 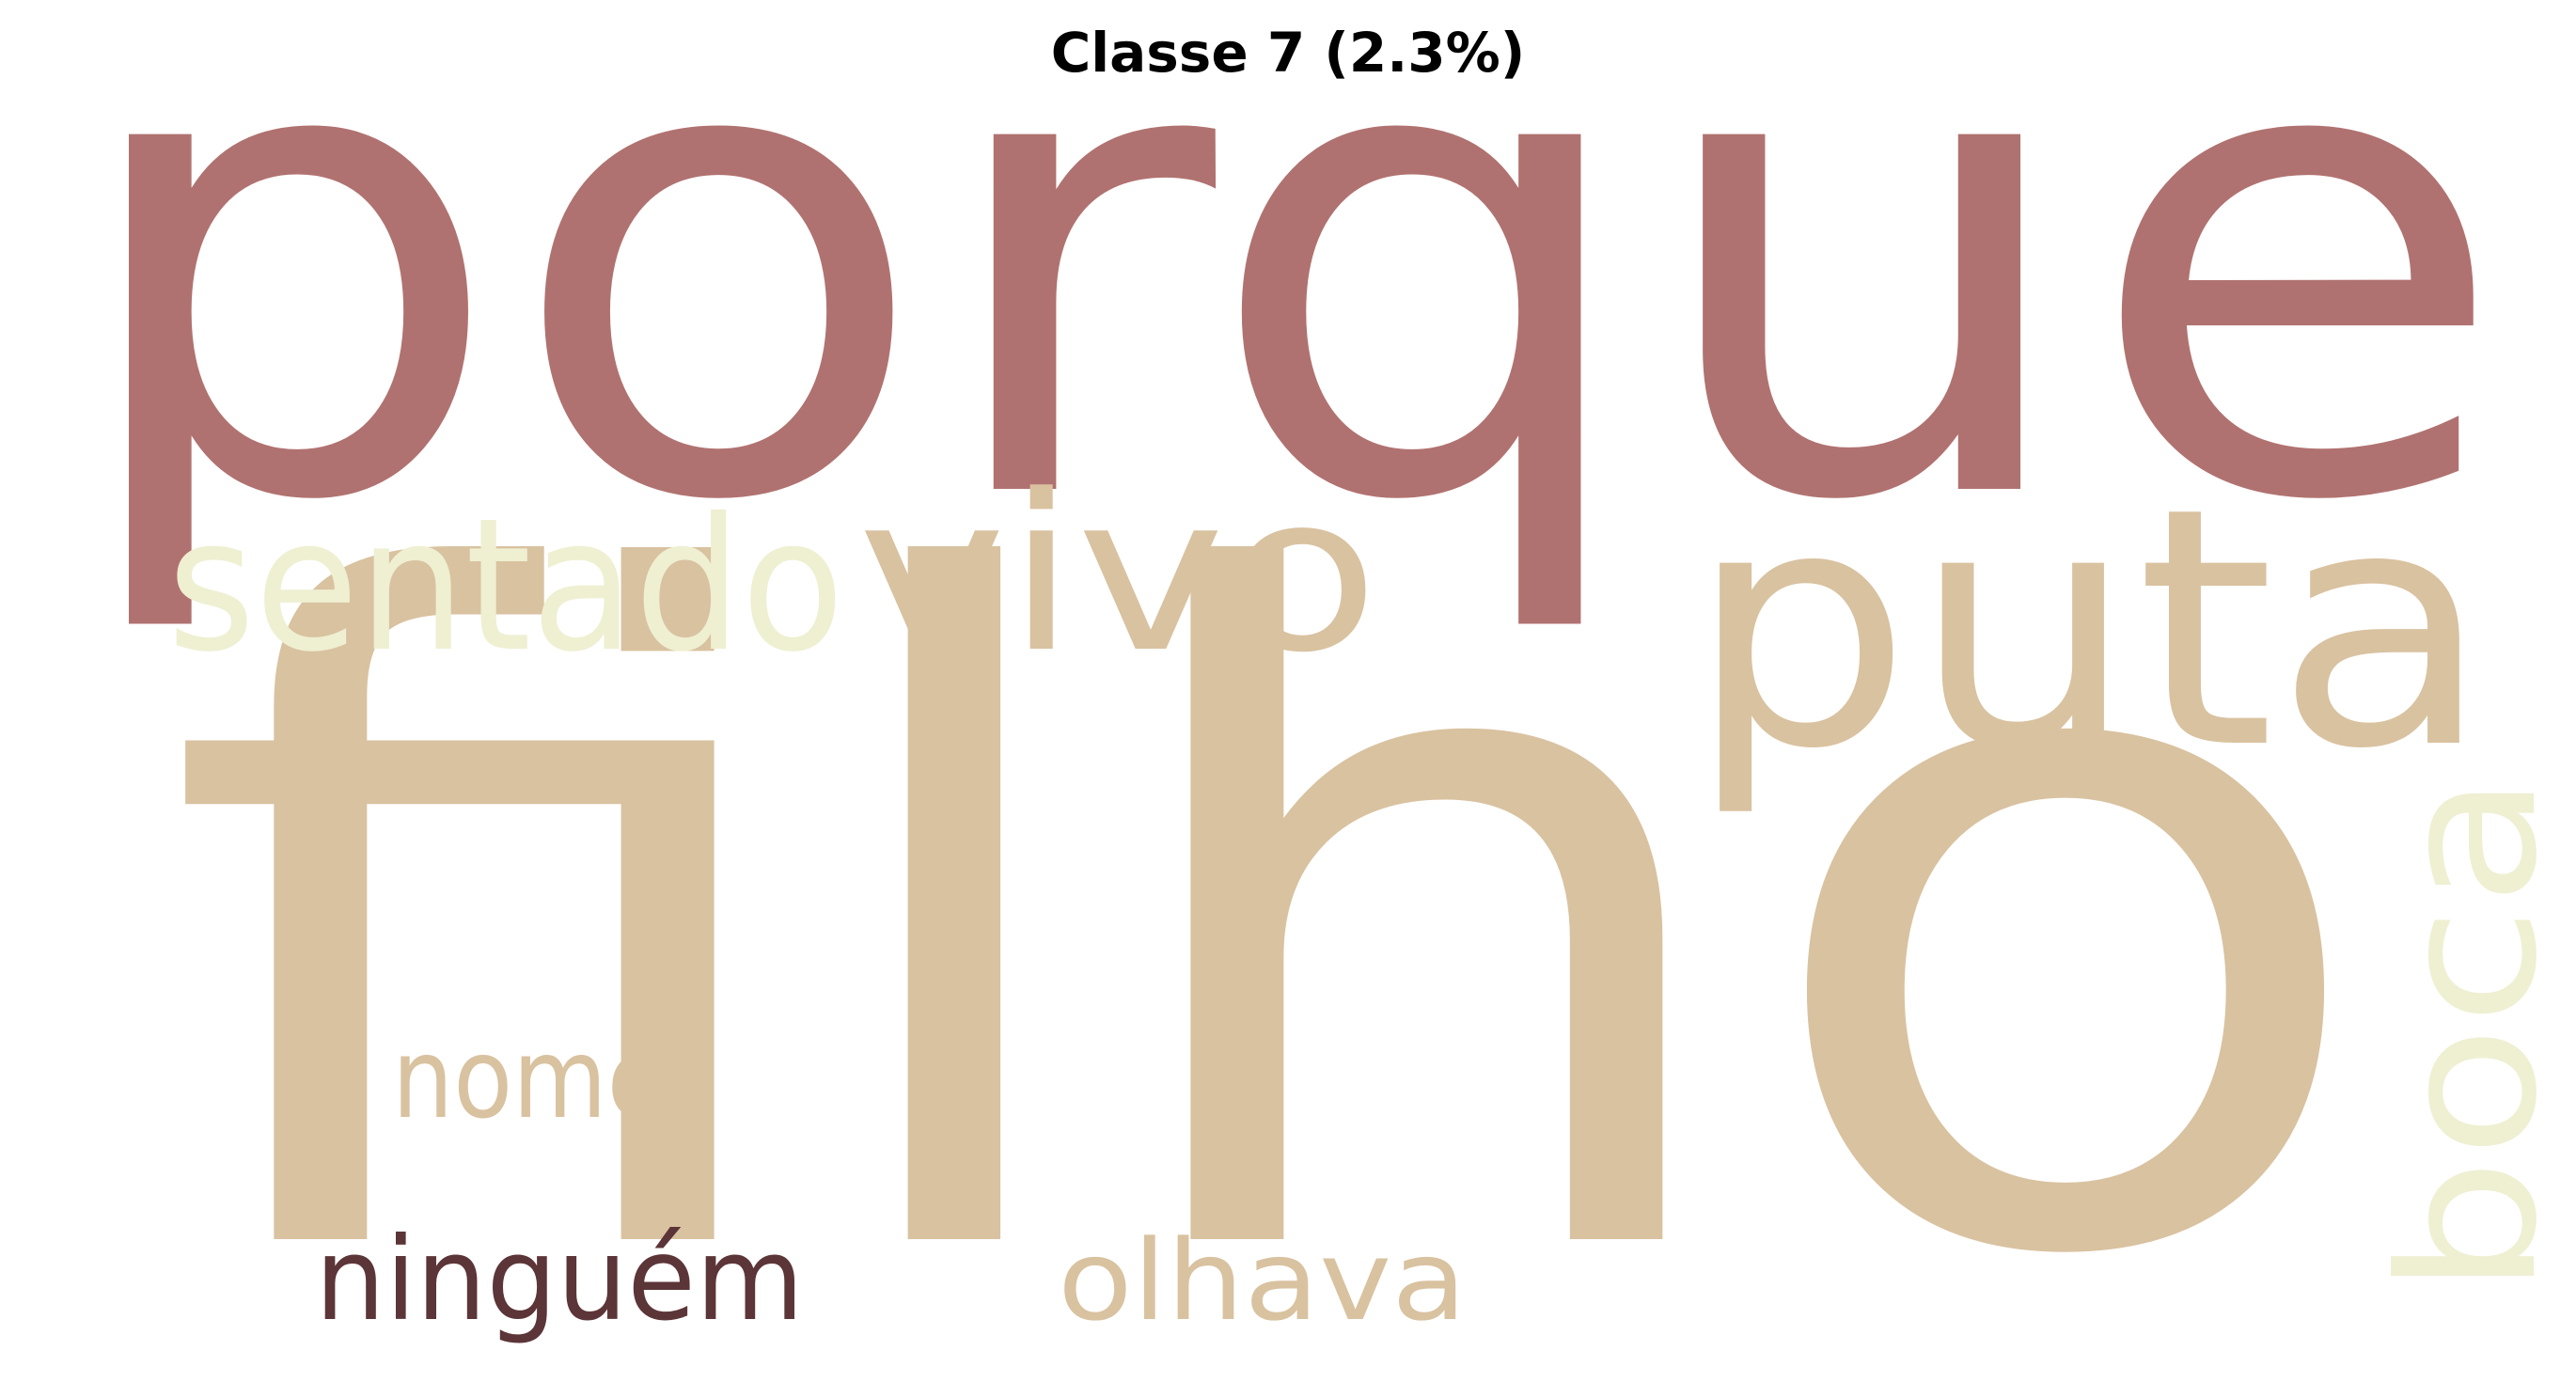 I want to click on word-boca: boca, so click(x=2468, y=1035).